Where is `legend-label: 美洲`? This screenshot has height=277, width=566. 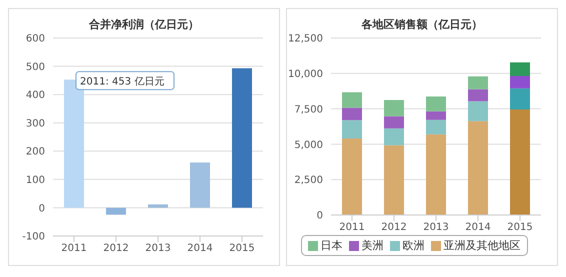
legend-label: 美洲 is located at coordinates (372, 245).